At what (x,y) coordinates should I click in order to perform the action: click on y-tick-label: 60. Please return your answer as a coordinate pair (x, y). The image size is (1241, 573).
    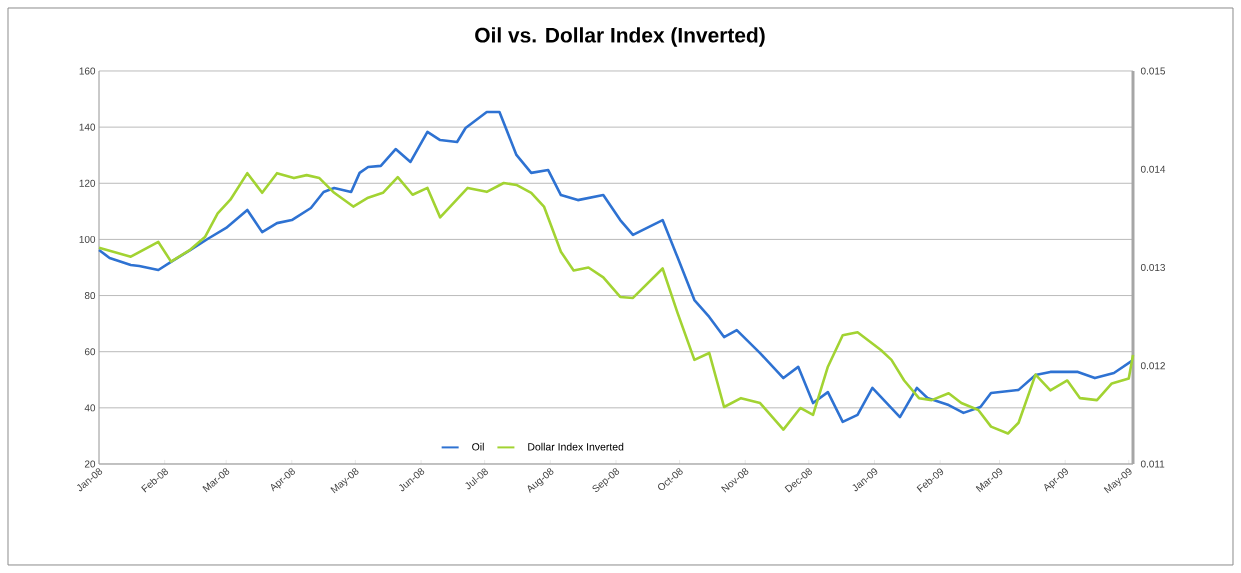
    Looking at the image, I should click on (90, 352).